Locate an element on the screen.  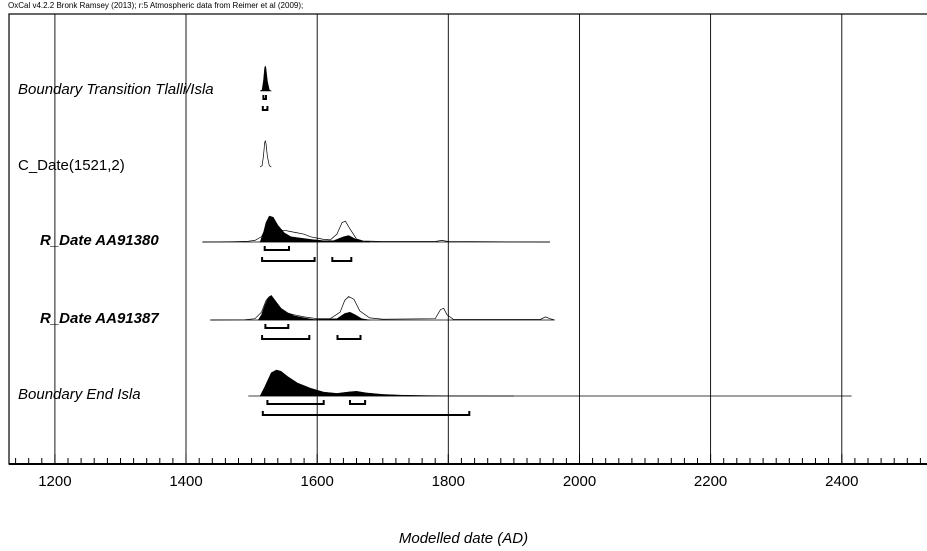
x-tick-label: 1600 is located at coordinates (317, 481).